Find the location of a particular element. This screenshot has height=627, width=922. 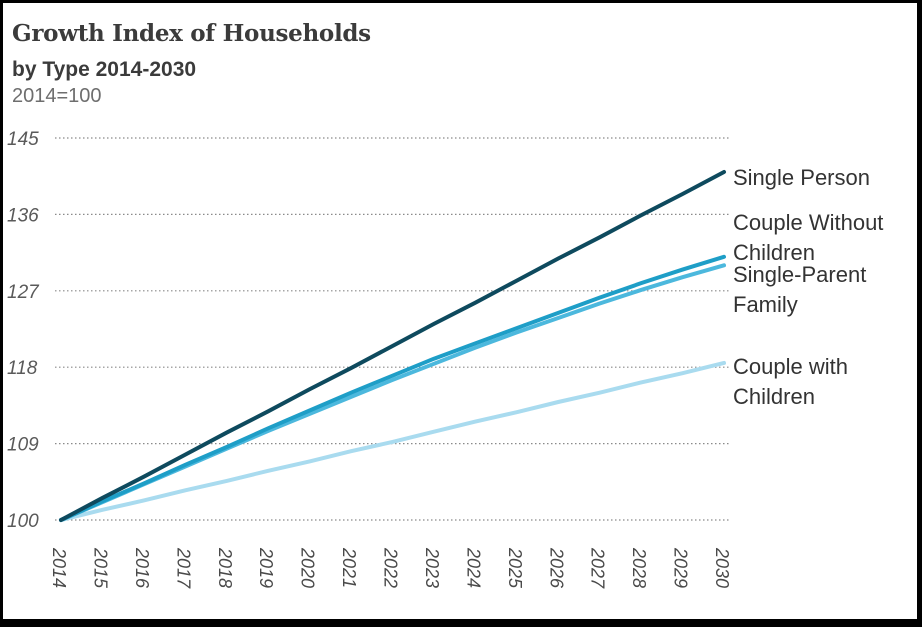

y-tick-label: 100 is located at coordinates (23, 521).